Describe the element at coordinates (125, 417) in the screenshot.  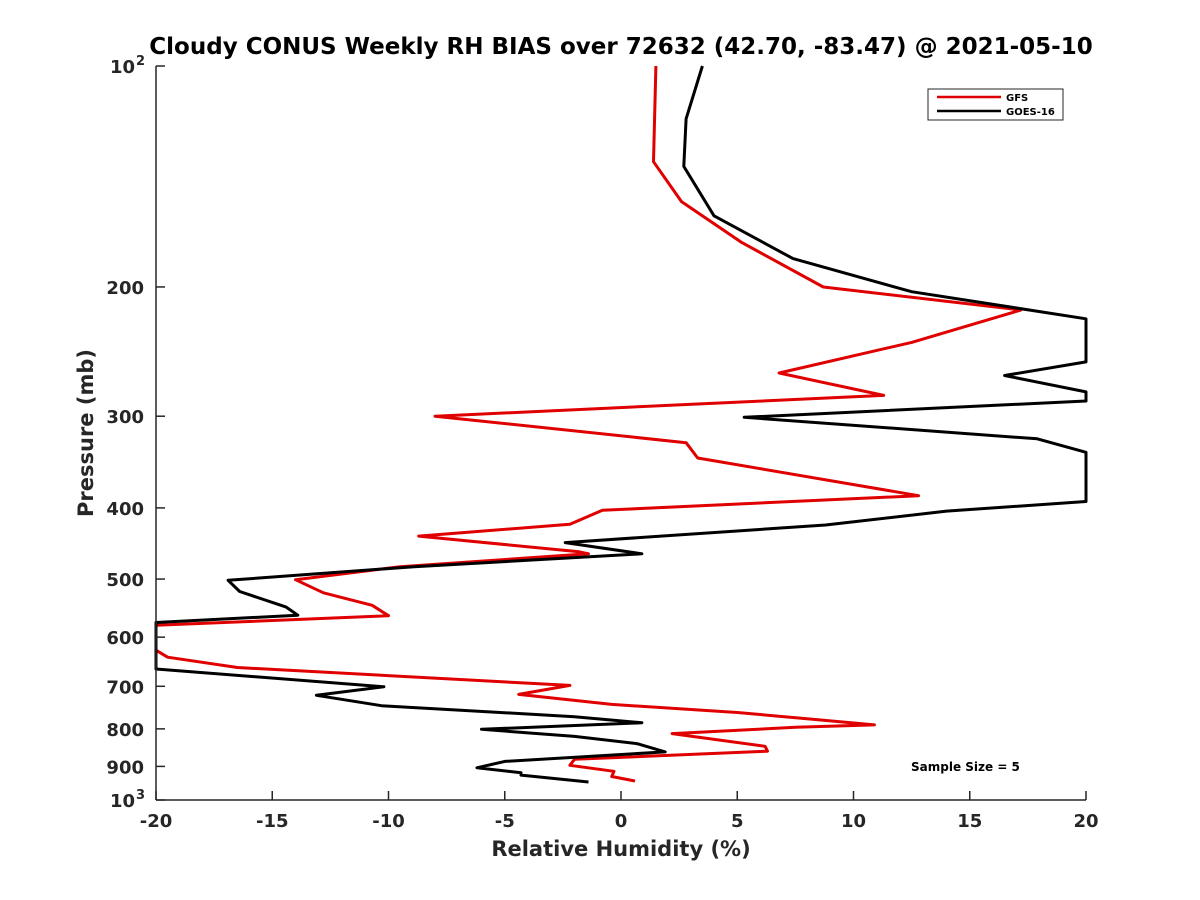
I see `y-tick-label: 300` at that location.